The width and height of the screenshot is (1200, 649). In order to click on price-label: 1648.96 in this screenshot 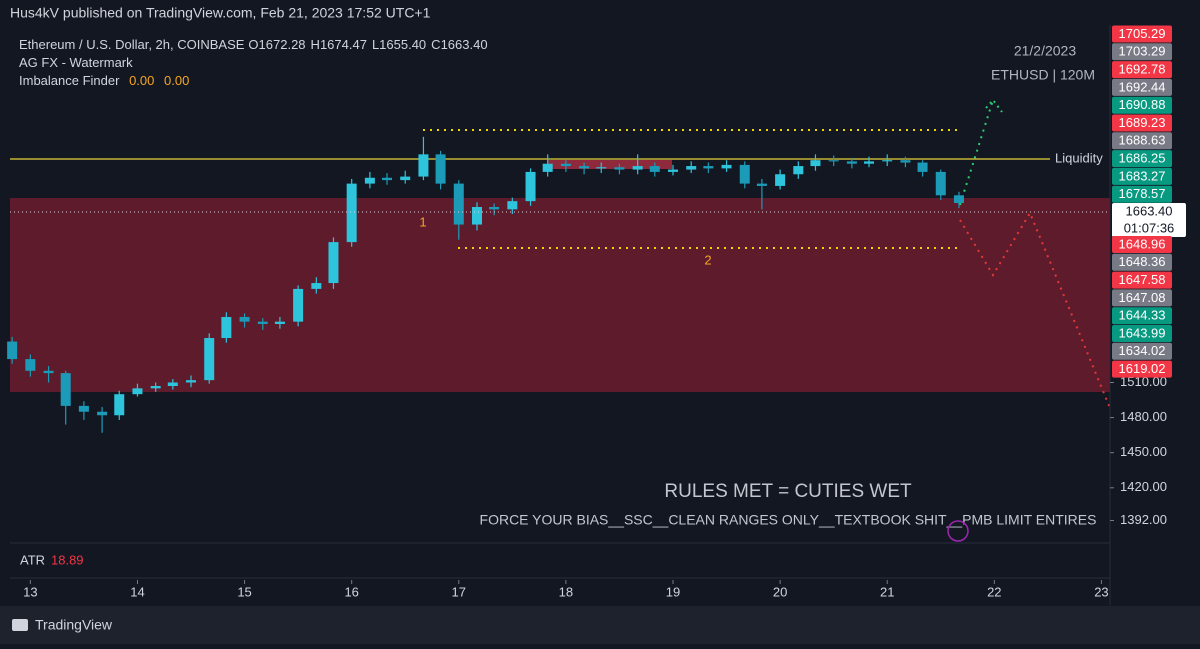, I will do `click(1142, 243)`.